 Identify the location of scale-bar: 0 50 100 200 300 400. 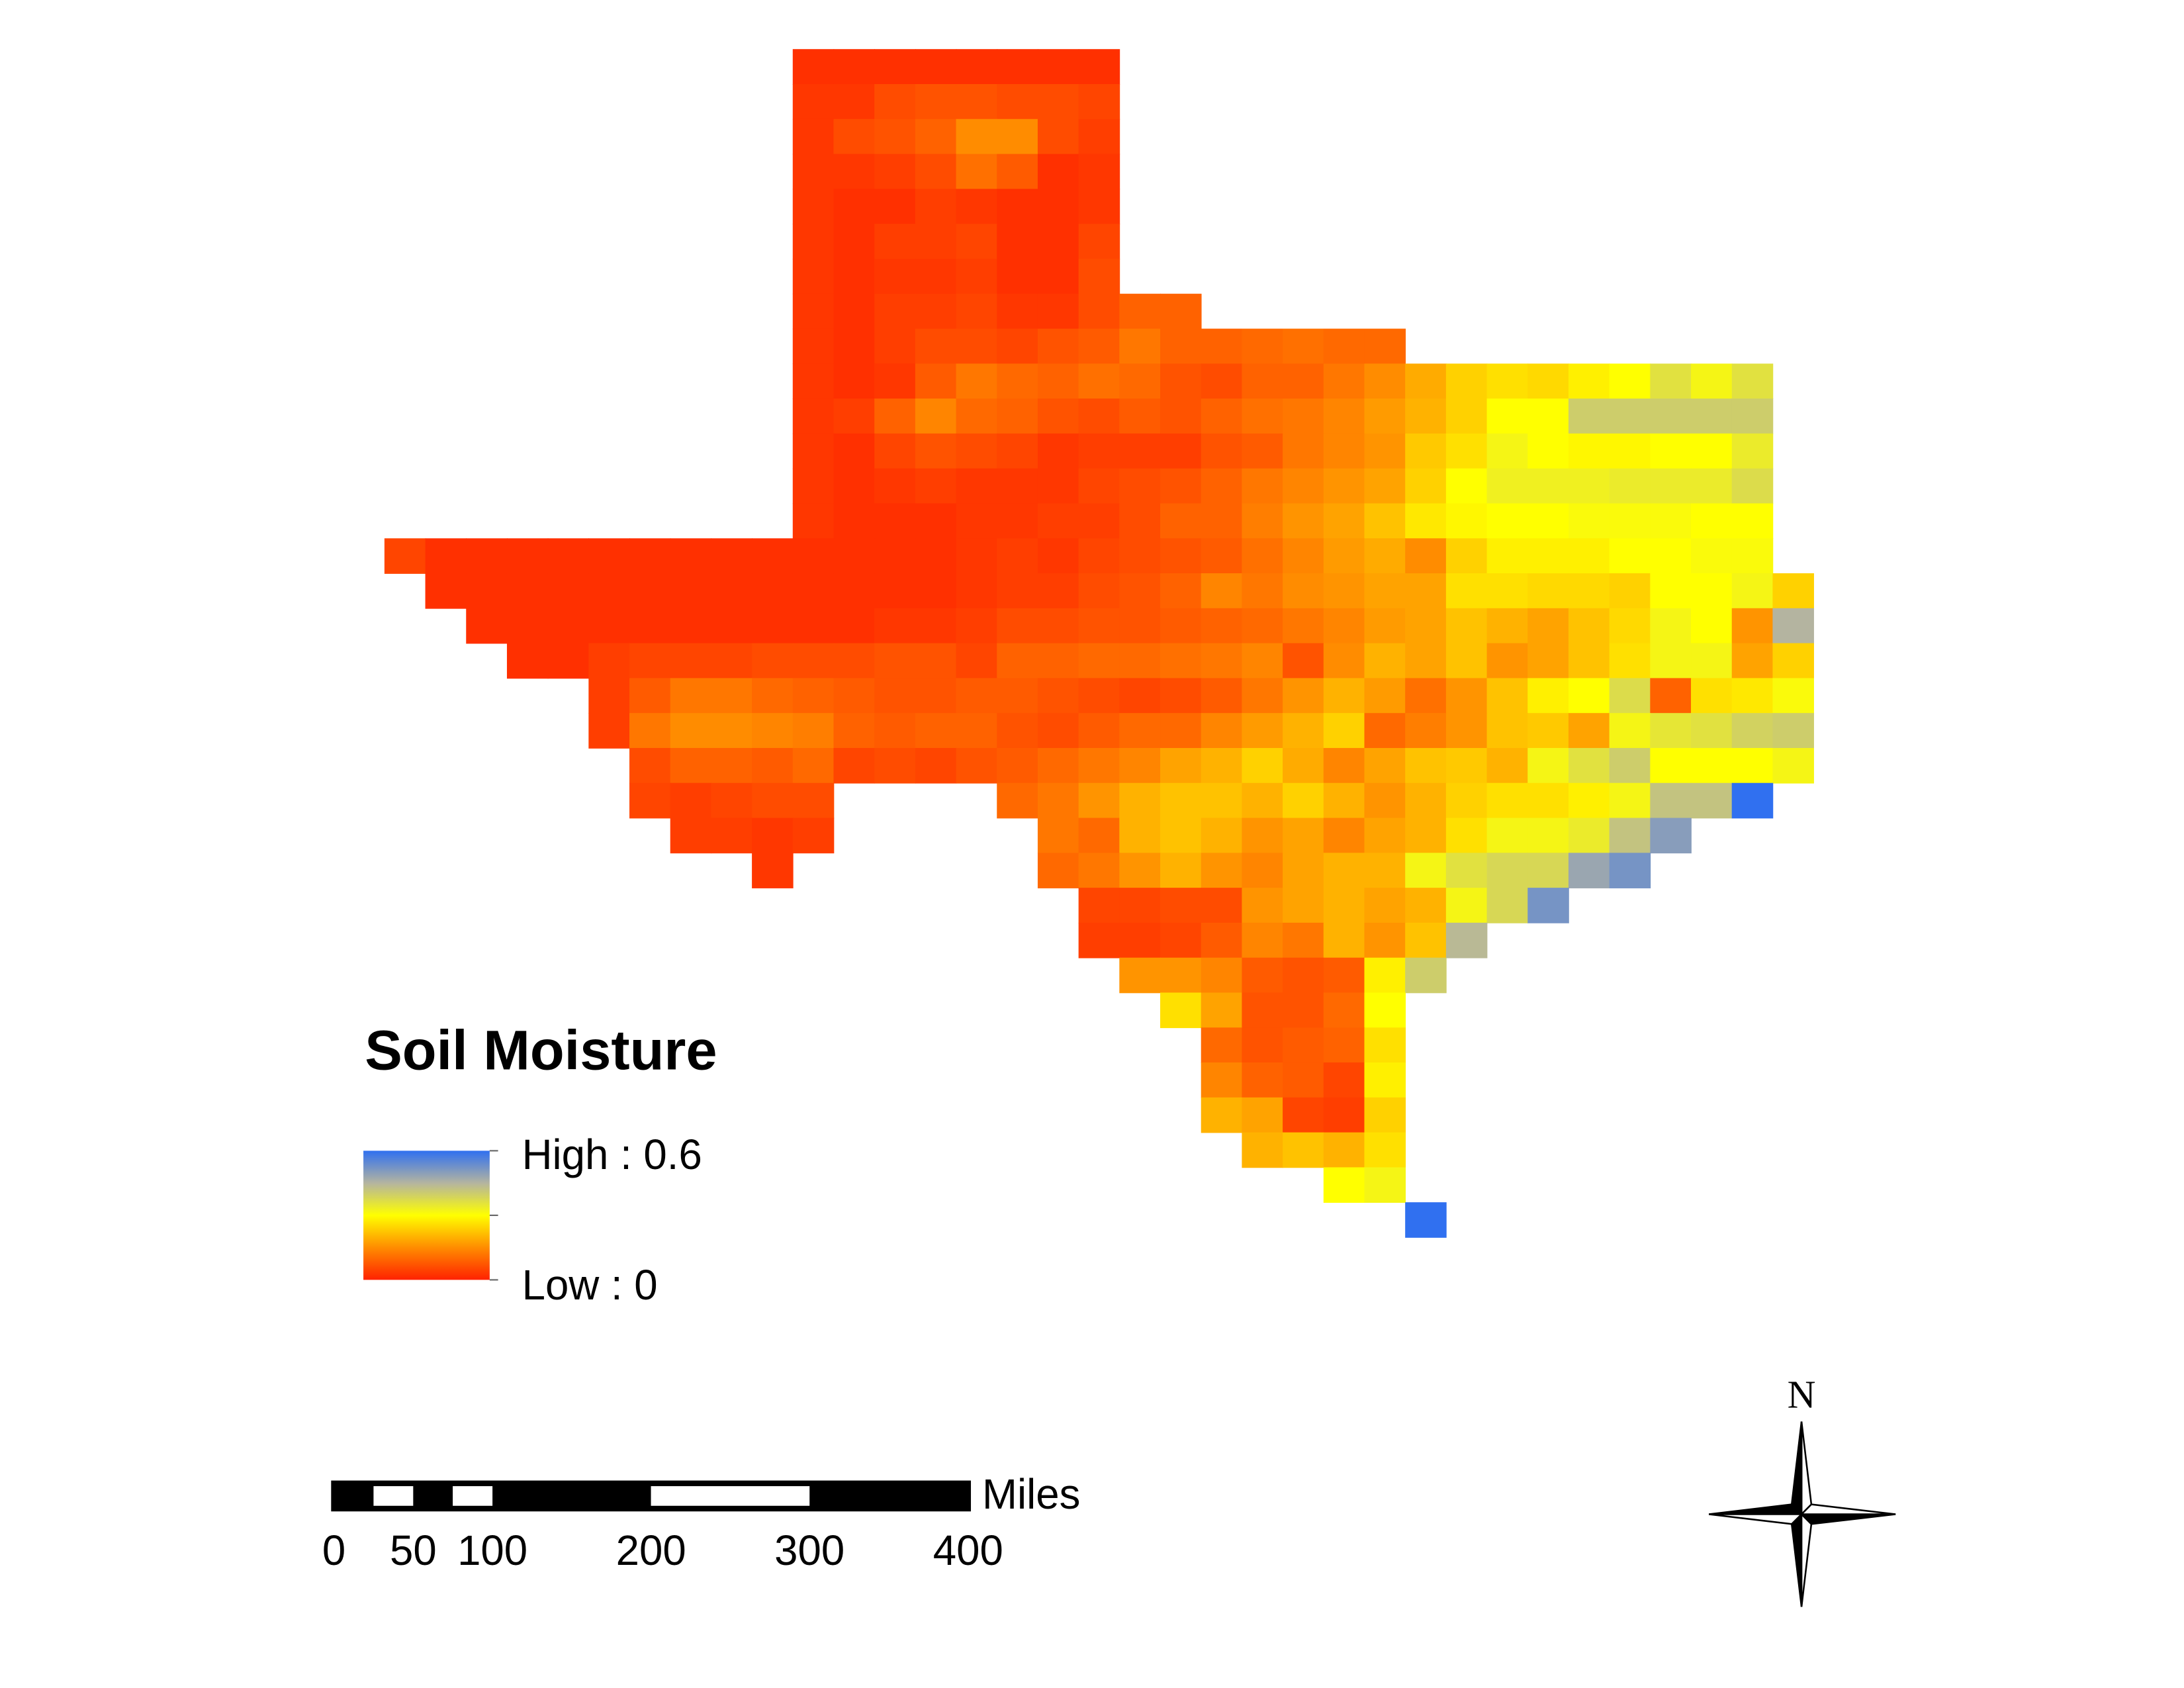
(662, 1527).